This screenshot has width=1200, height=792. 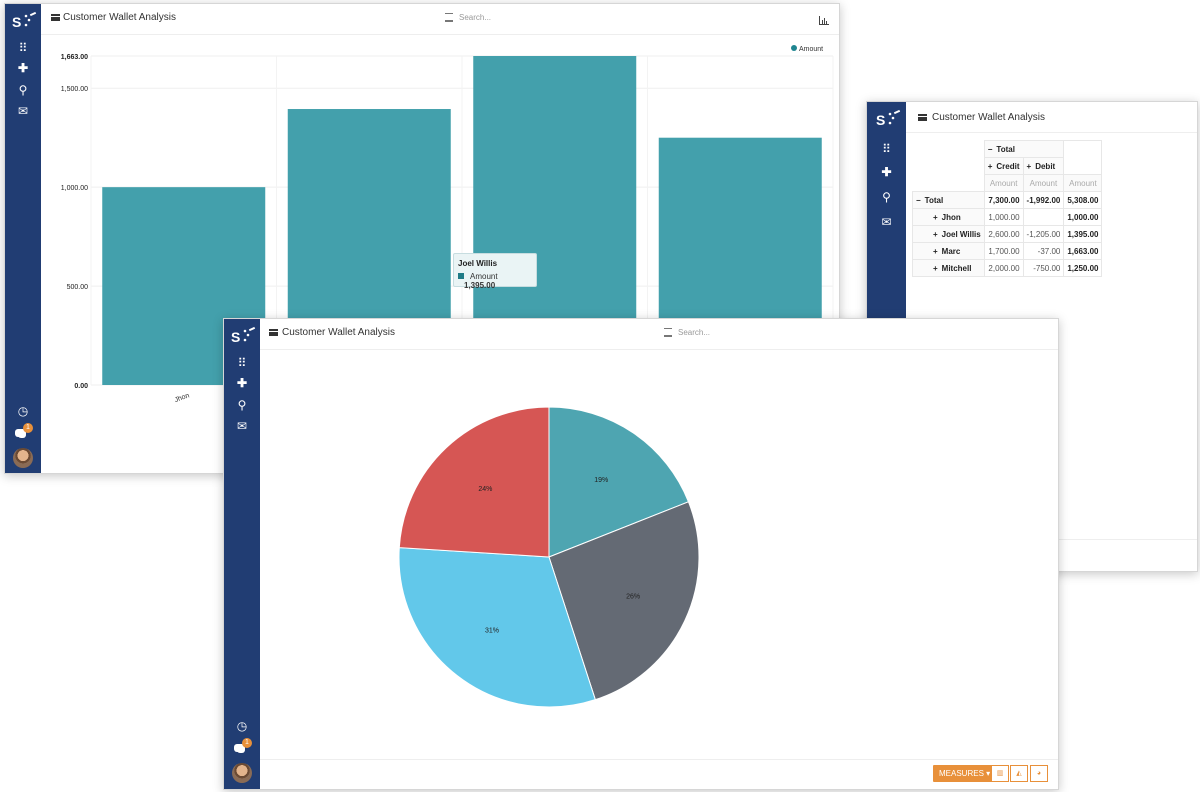 What do you see at coordinates (948, 200) in the screenshot?
I see `row-header-total: − Total` at bounding box center [948, 200].